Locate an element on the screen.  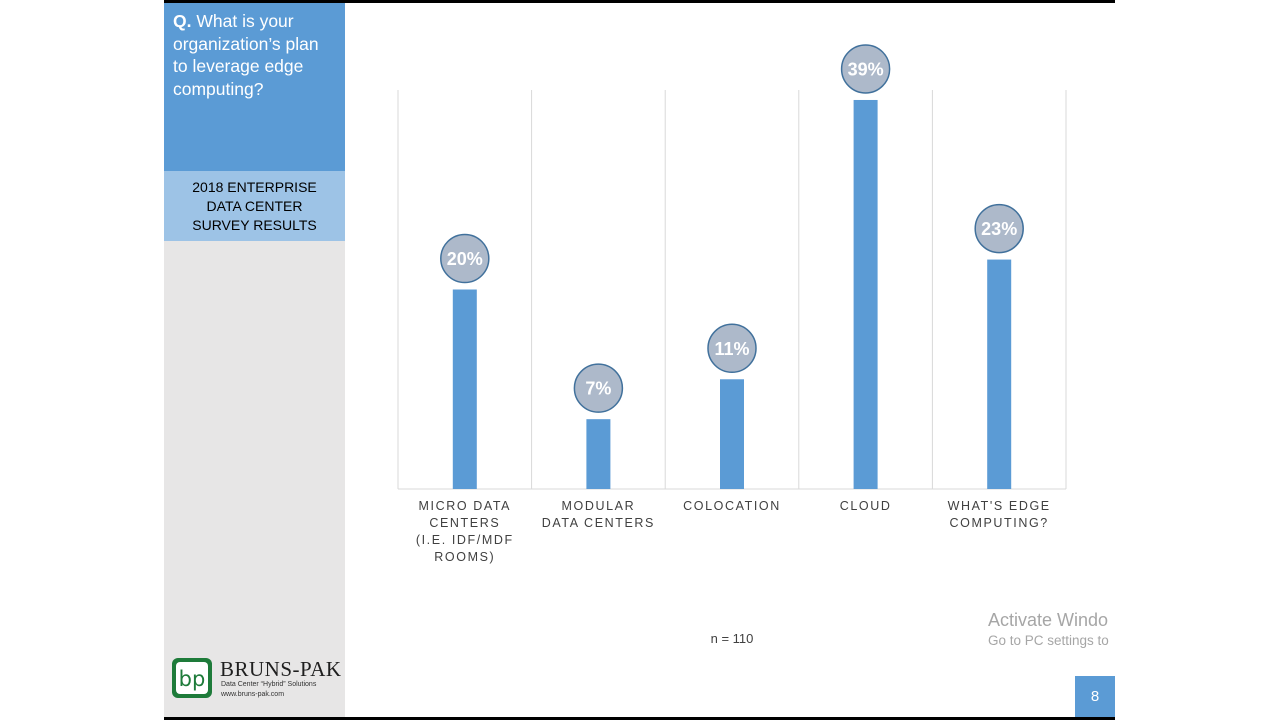
activation-watermark: Activate Windo Go to PC settings to is located at coordinates (1051, 634).